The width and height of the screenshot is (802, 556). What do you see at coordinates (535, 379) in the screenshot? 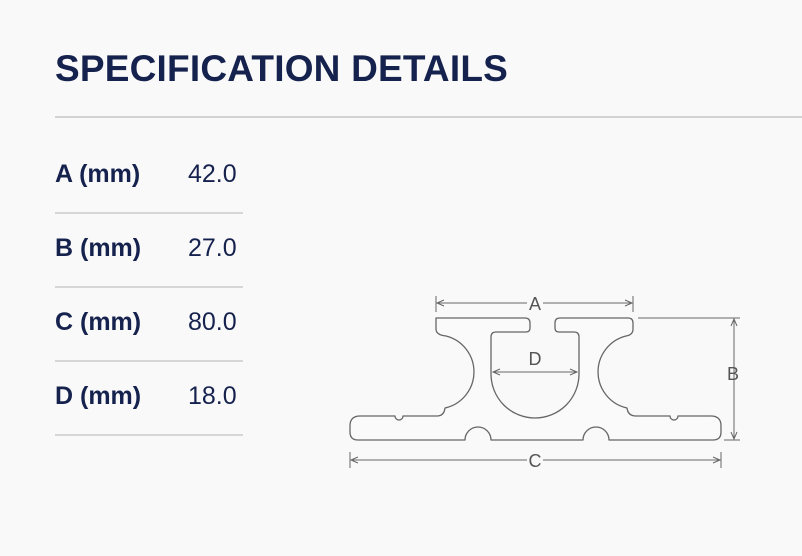
I see `rail-profile-outline` at bounding box center [535, 379].